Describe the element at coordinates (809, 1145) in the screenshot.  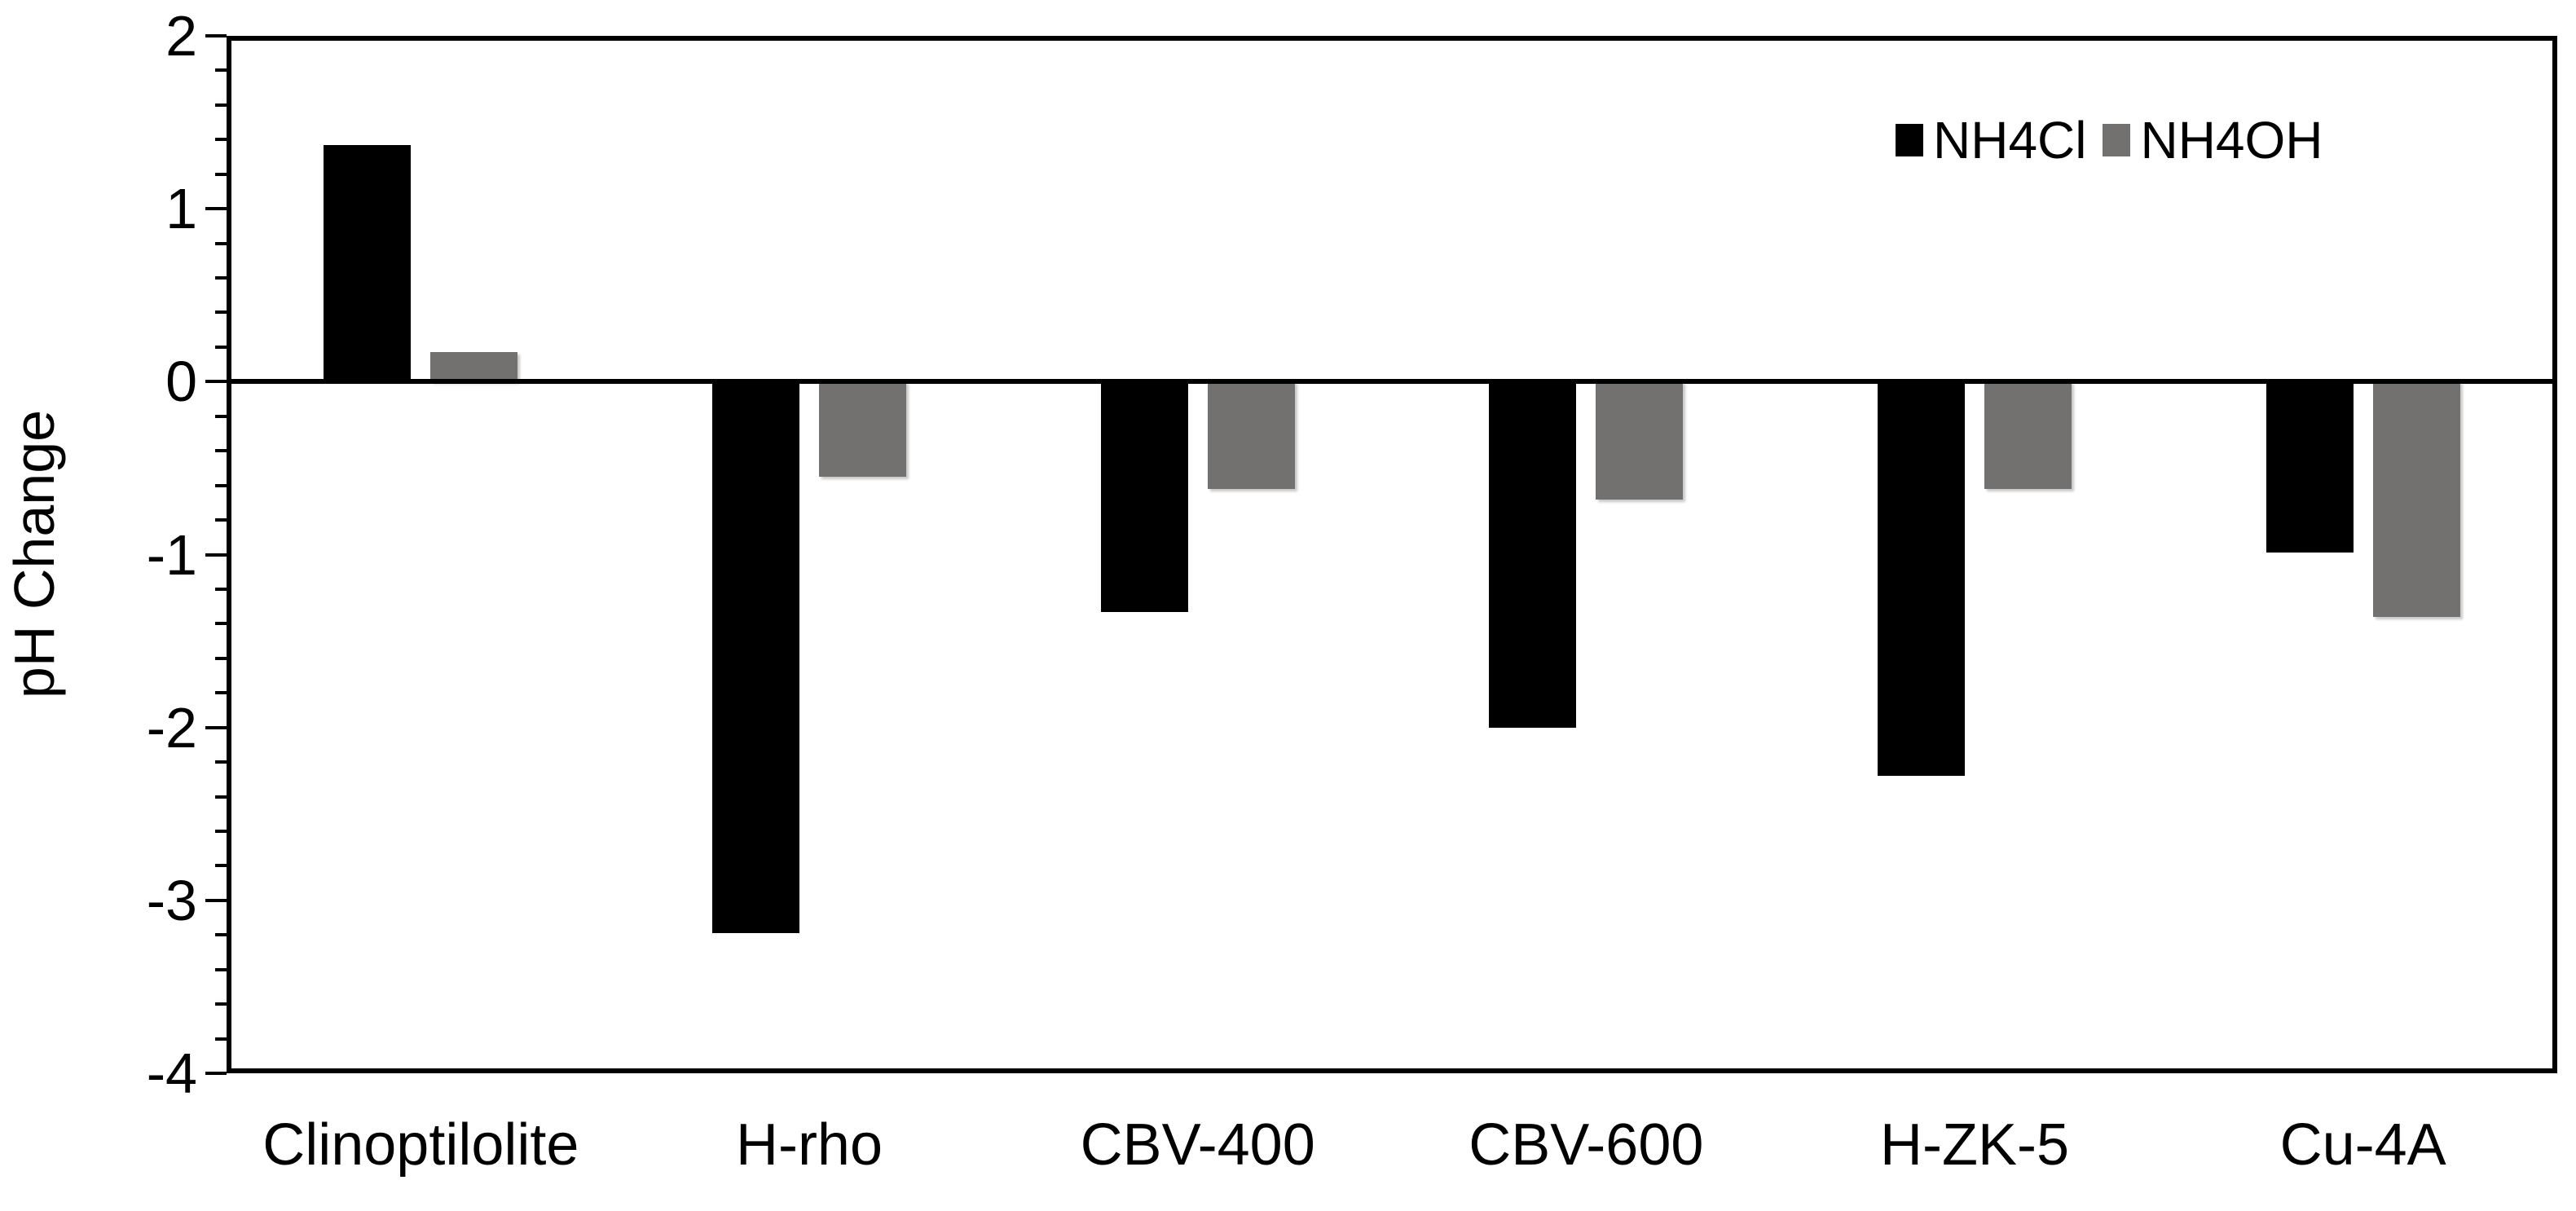
I see `x-category-label-h-rho: H-rho` at that location.